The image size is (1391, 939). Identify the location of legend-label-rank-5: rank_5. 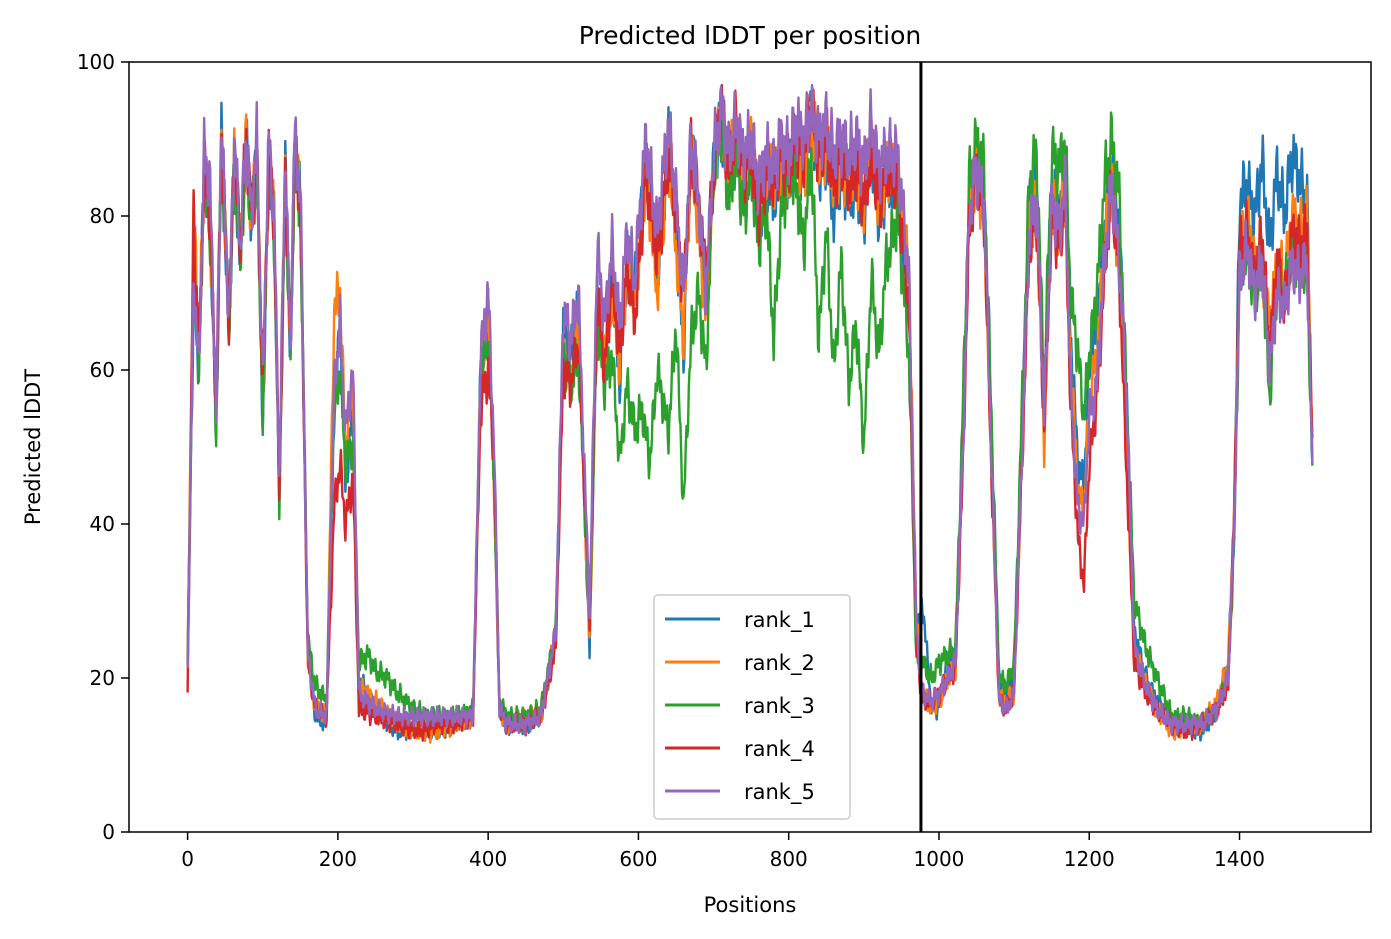
(779, 792).